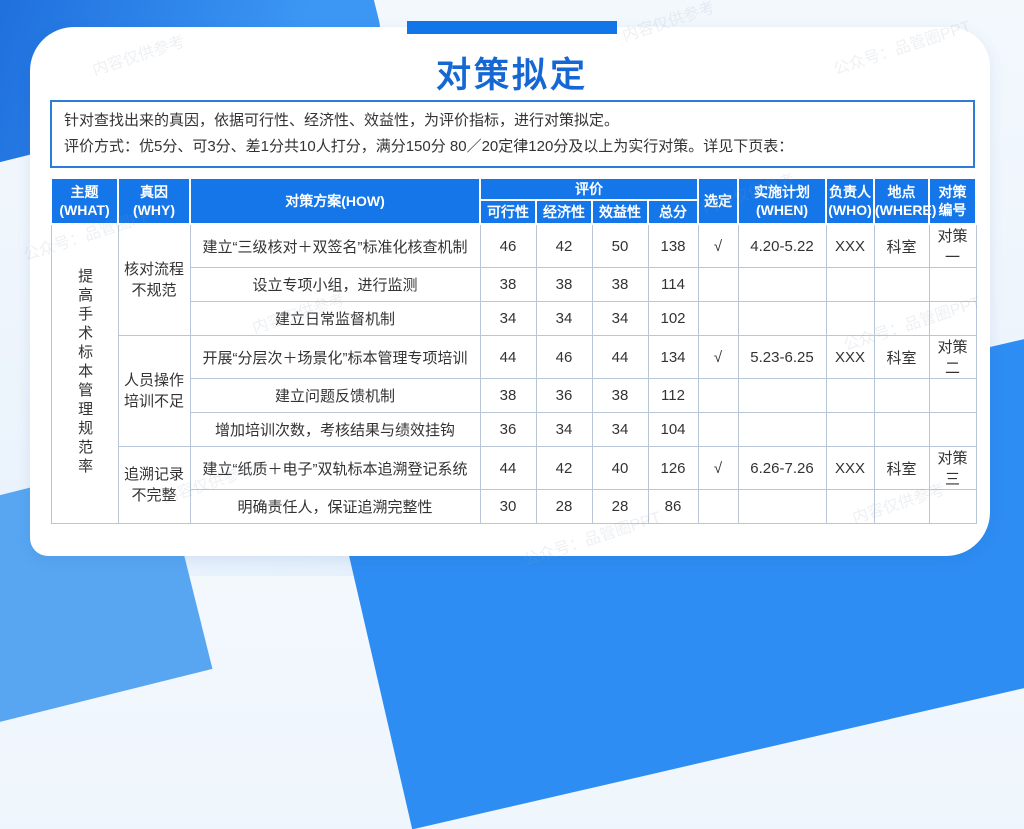 The width and height of the screenshot is (1024, 829). Describe the element at coordinates (620, 507) in the screenshot. I see `cell-benefit: 28` at that location.